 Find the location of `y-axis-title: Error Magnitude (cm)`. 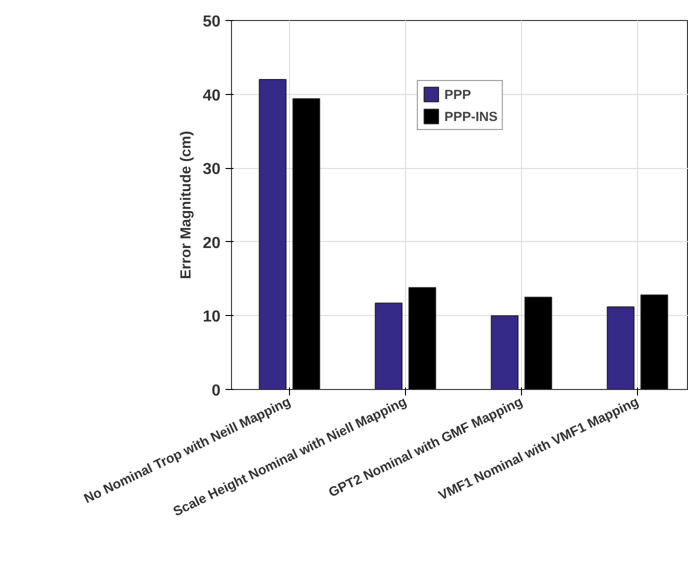

y-axis-title: Error Magnitude (cm) is located at coordinates (186, 205).